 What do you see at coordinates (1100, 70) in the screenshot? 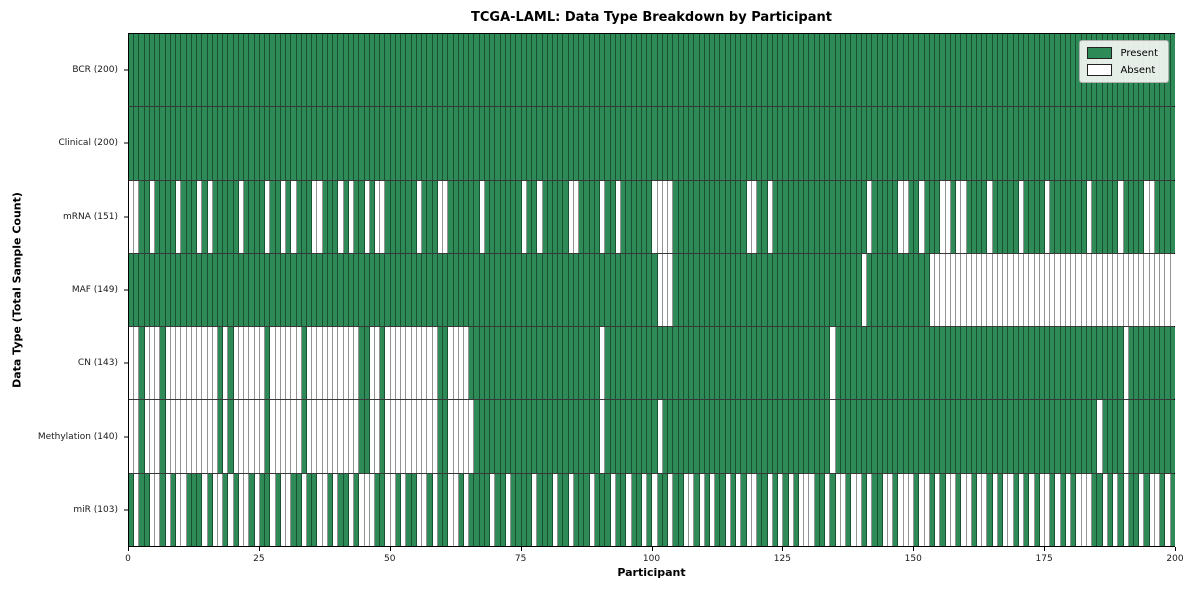
I see `absent-swatch-icon` at bounding box center [1100, 70].